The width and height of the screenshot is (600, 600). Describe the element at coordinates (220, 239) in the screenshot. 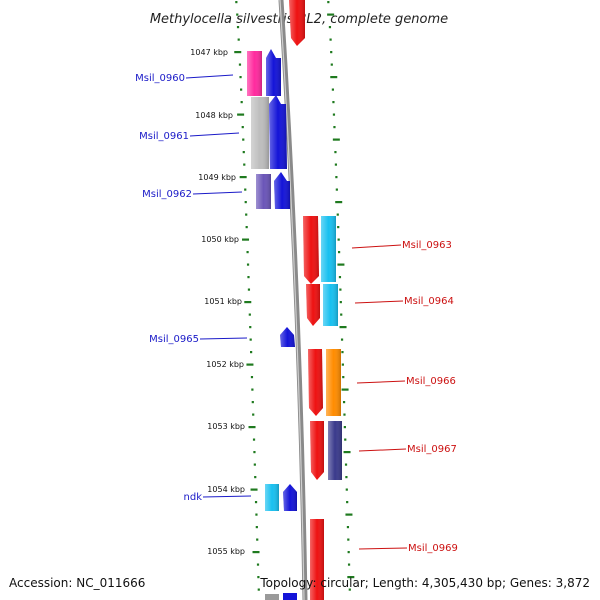

I see `scale-label: 1050 kbp` at that location.